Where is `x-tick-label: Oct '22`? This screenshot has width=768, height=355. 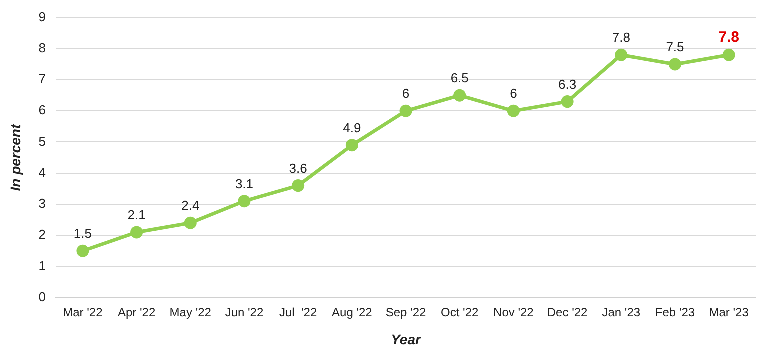
x-tick-label: Oct '22 is located at coordinates (460, 312).